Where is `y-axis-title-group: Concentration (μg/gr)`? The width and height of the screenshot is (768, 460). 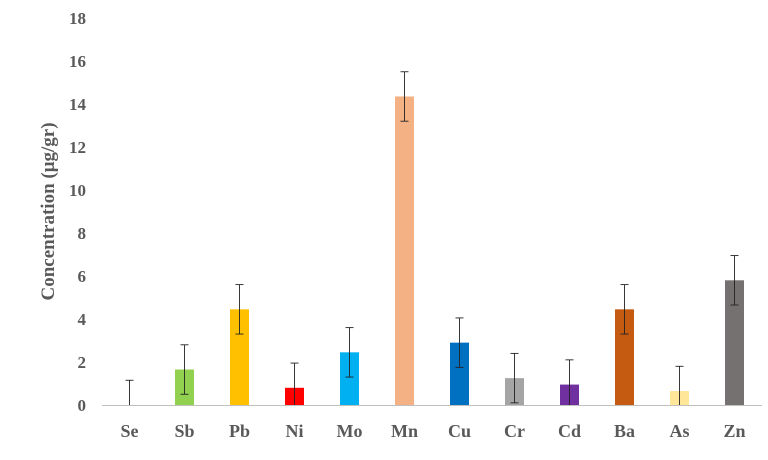
y-axis-title-group: Concentration (μg/gr) is located at coordinates (48, 211).